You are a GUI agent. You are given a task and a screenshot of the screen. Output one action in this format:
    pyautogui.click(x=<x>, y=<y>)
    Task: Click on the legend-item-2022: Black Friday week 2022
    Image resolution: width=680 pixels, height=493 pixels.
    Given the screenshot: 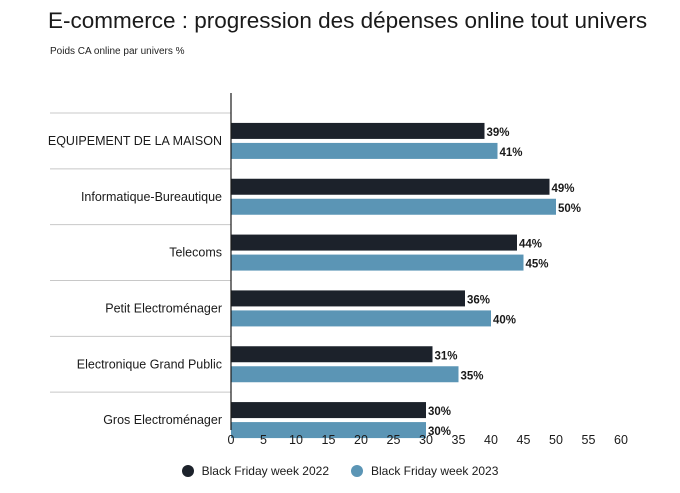 What is the action you would take?
    pyautogui.click(x=255, y=471)
    